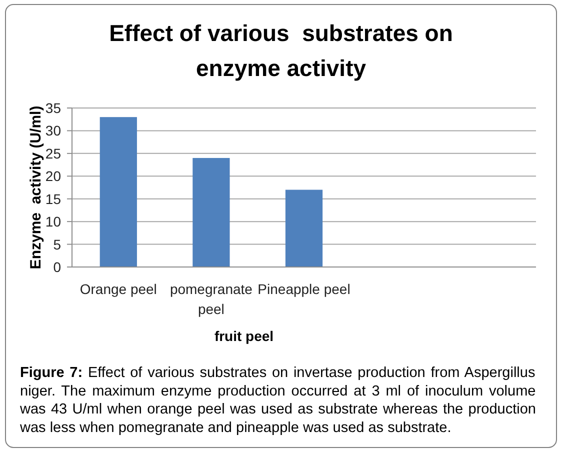  I want to click on y-tick-label: 30, so click(53, 130).